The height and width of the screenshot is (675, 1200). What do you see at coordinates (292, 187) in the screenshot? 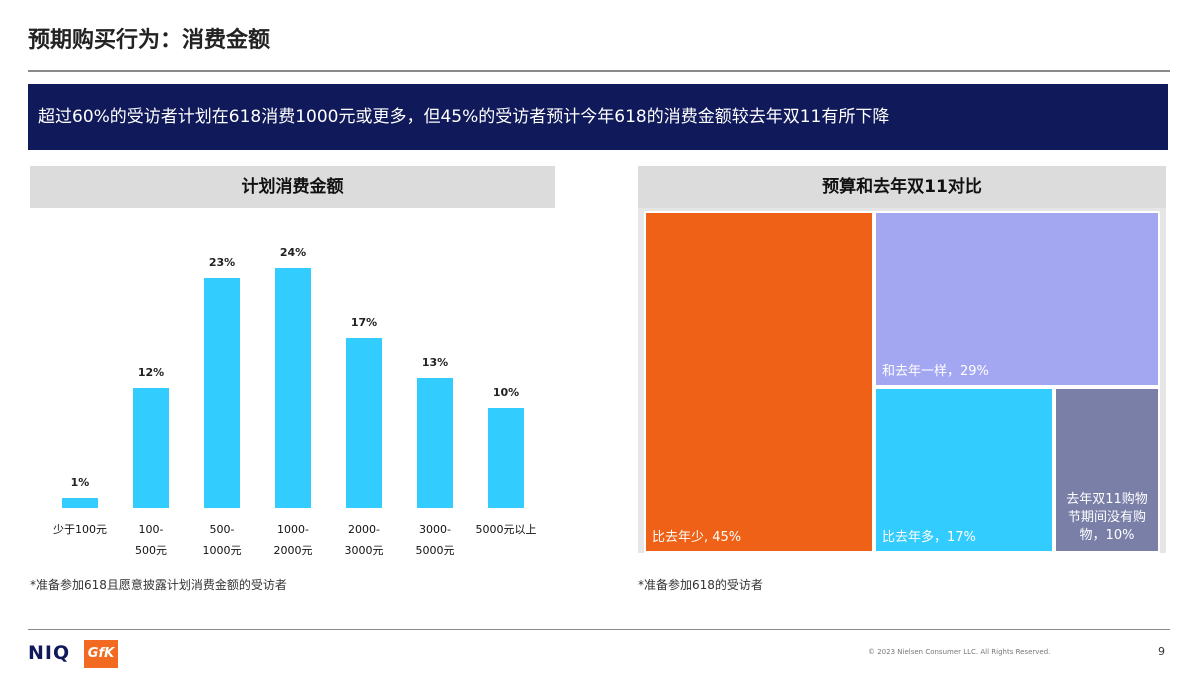
I see `bar-chart-header: 计划消费金额` at bounding box center [292, 187].